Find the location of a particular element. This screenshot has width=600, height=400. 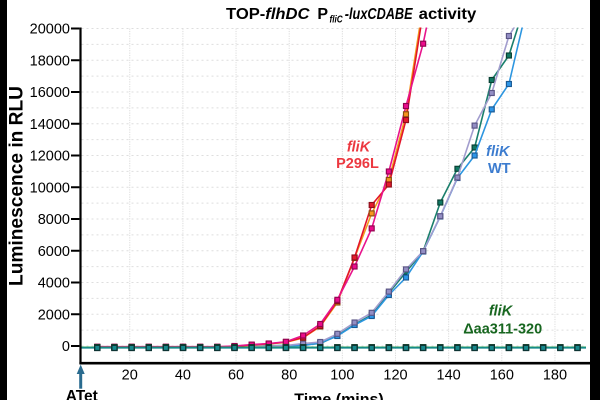

svg-text: 20000 is located at coordinates (50, 30).